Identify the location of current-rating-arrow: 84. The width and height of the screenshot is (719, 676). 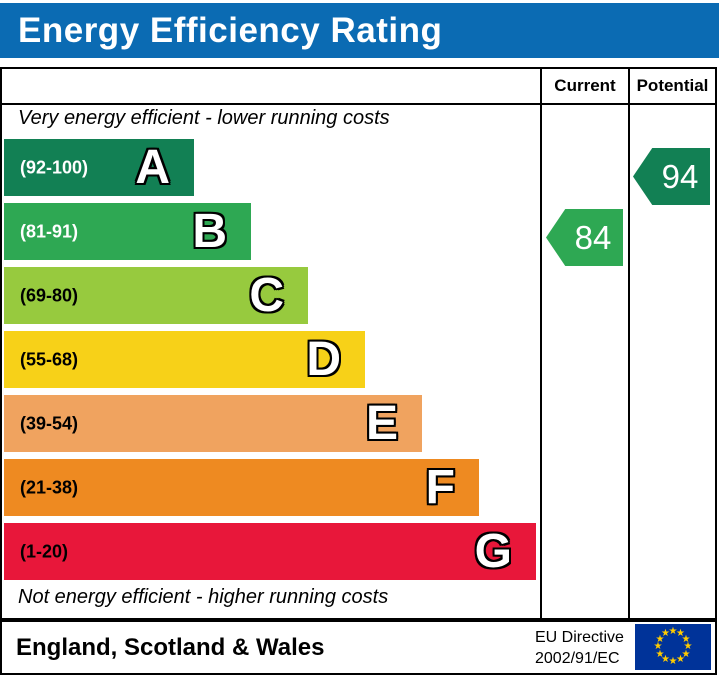
(584, 237).